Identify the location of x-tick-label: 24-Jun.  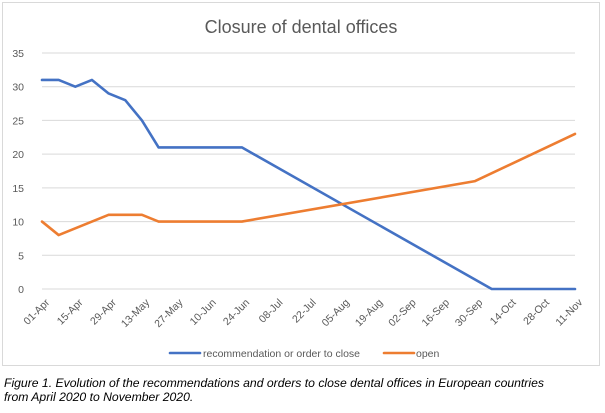
(236, 312).